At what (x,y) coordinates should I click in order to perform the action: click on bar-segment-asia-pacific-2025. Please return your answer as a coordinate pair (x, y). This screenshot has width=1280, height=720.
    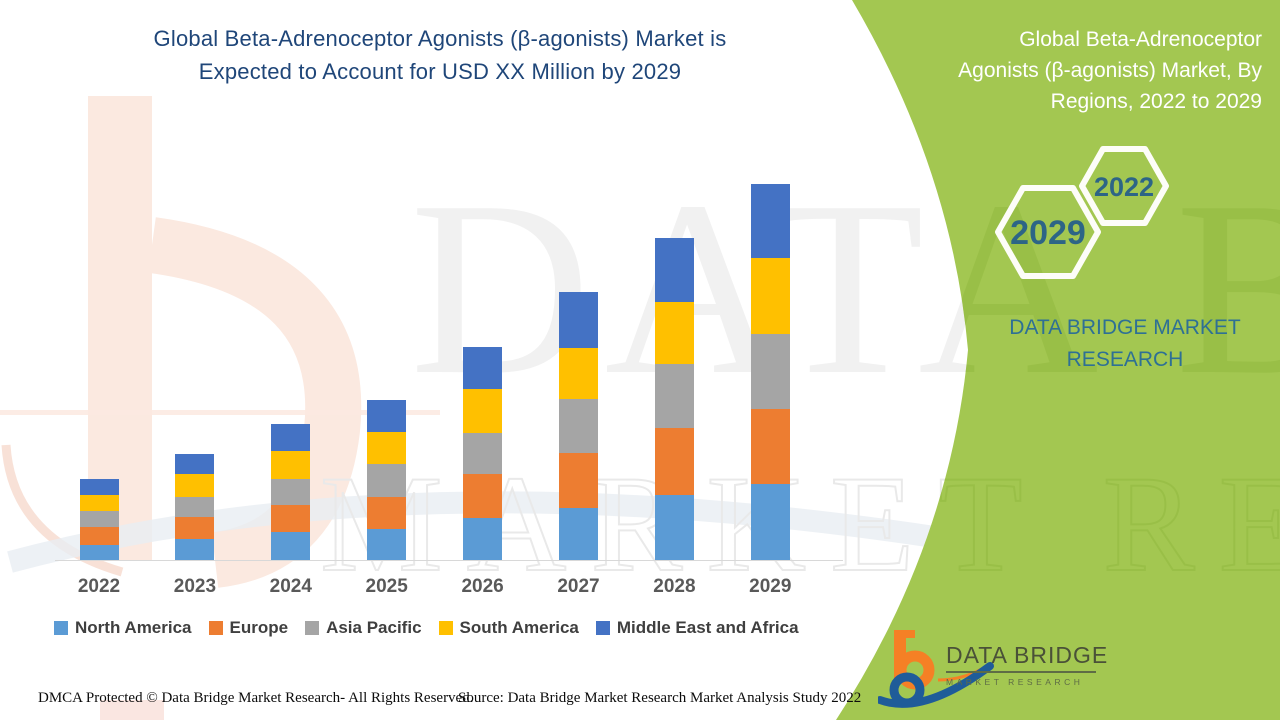
    Looking at the image, I should click on (387, 480).